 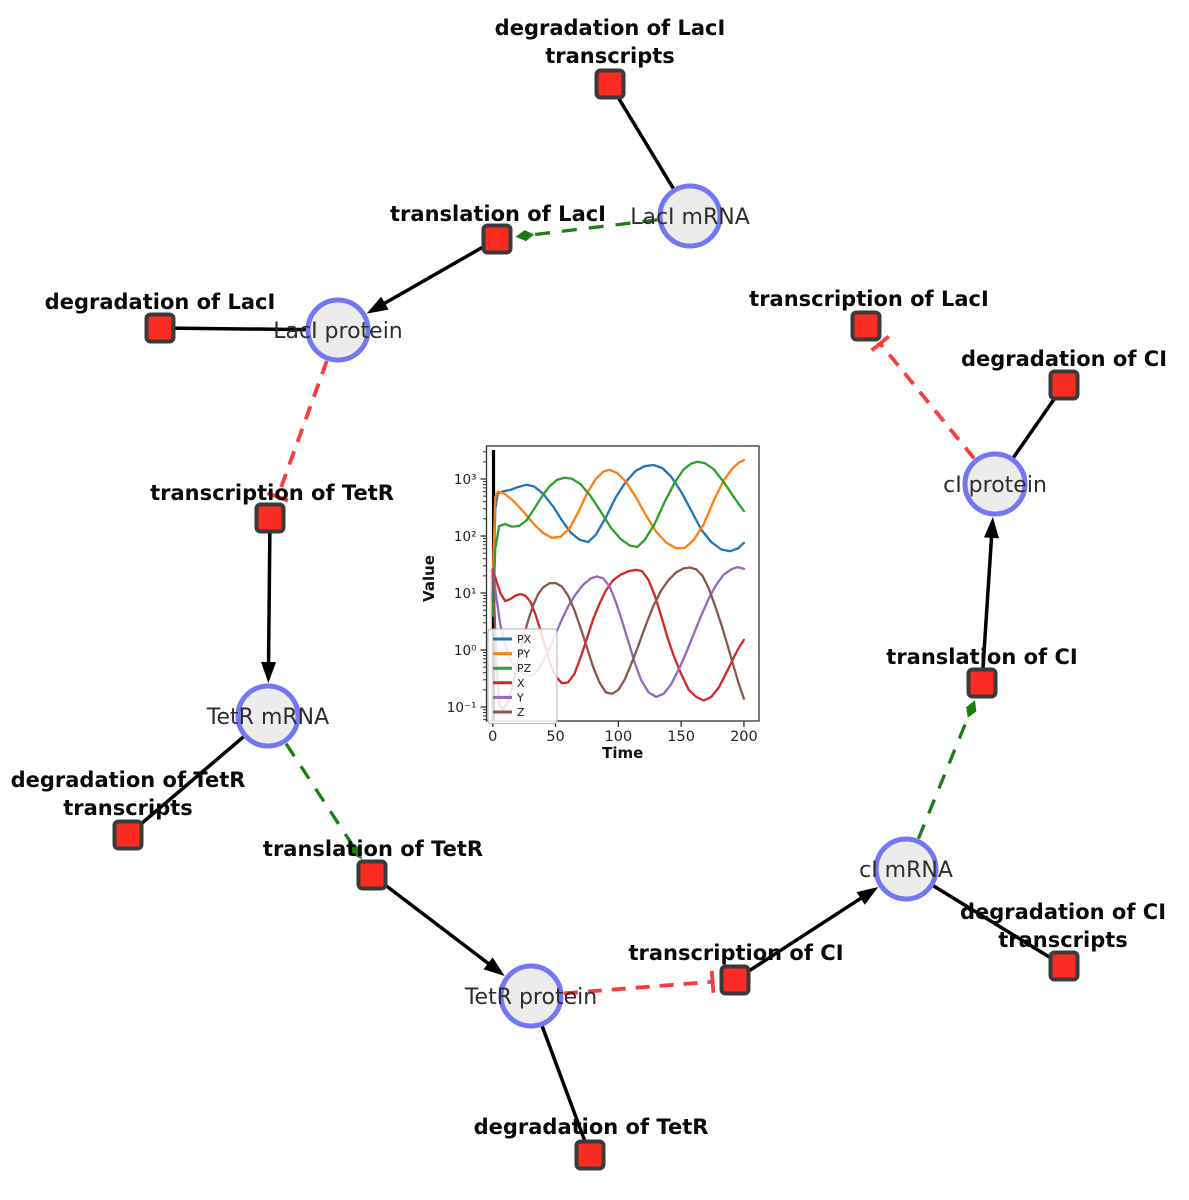 I want to click on reaction-node-deg-tetr, so click(x=590, y=1155).